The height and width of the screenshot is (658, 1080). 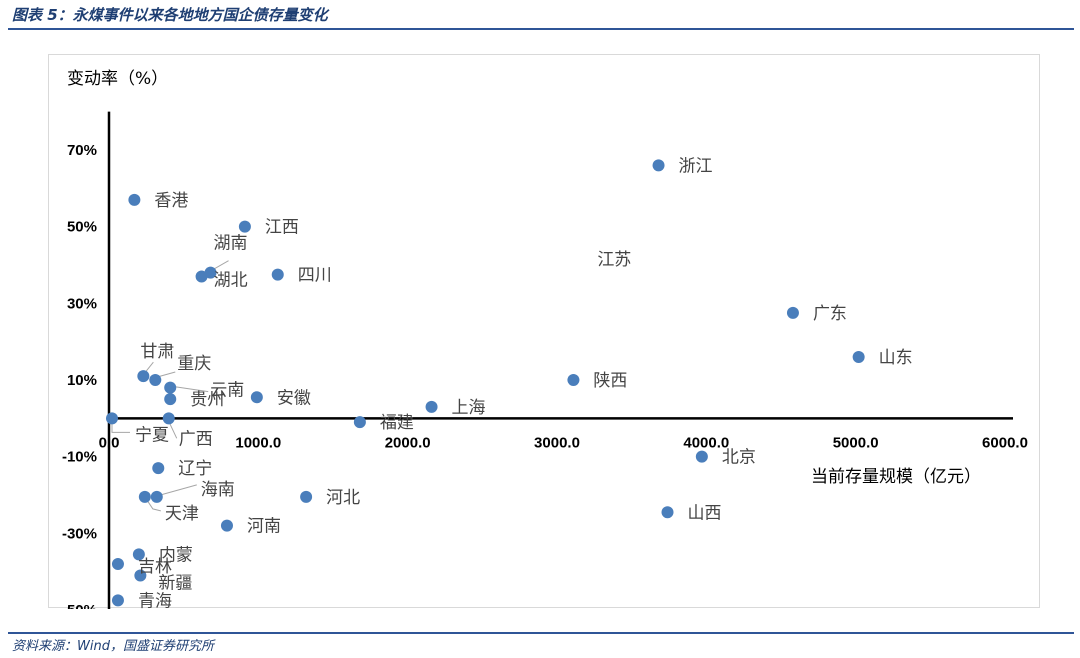 I want to click on point-label: 重庆, so click(x=194, y=364).